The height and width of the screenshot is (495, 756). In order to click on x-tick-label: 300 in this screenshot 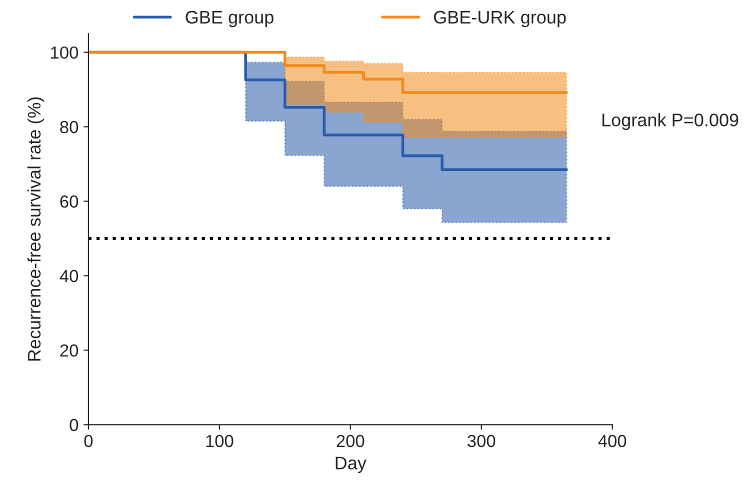, I will do `click(482, 441)`.